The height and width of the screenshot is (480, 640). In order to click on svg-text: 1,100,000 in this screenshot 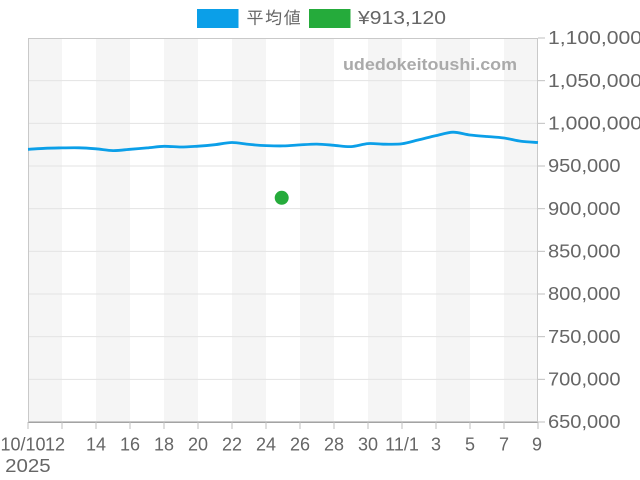, I will do `click(594, 38)`.